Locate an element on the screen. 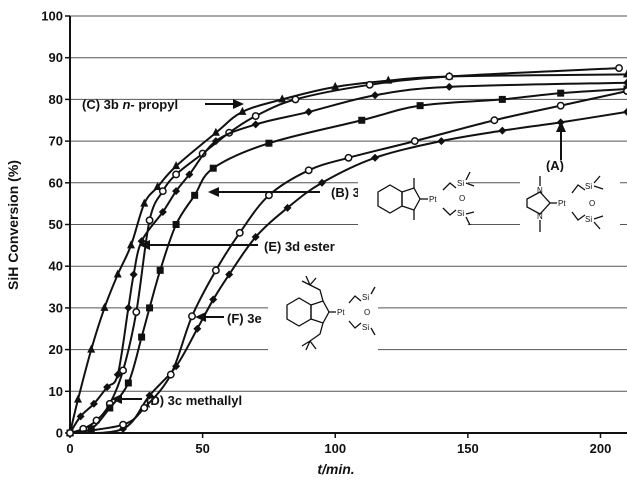  annotation-f-text: (F) 3e is located at coordinates (244, 318).